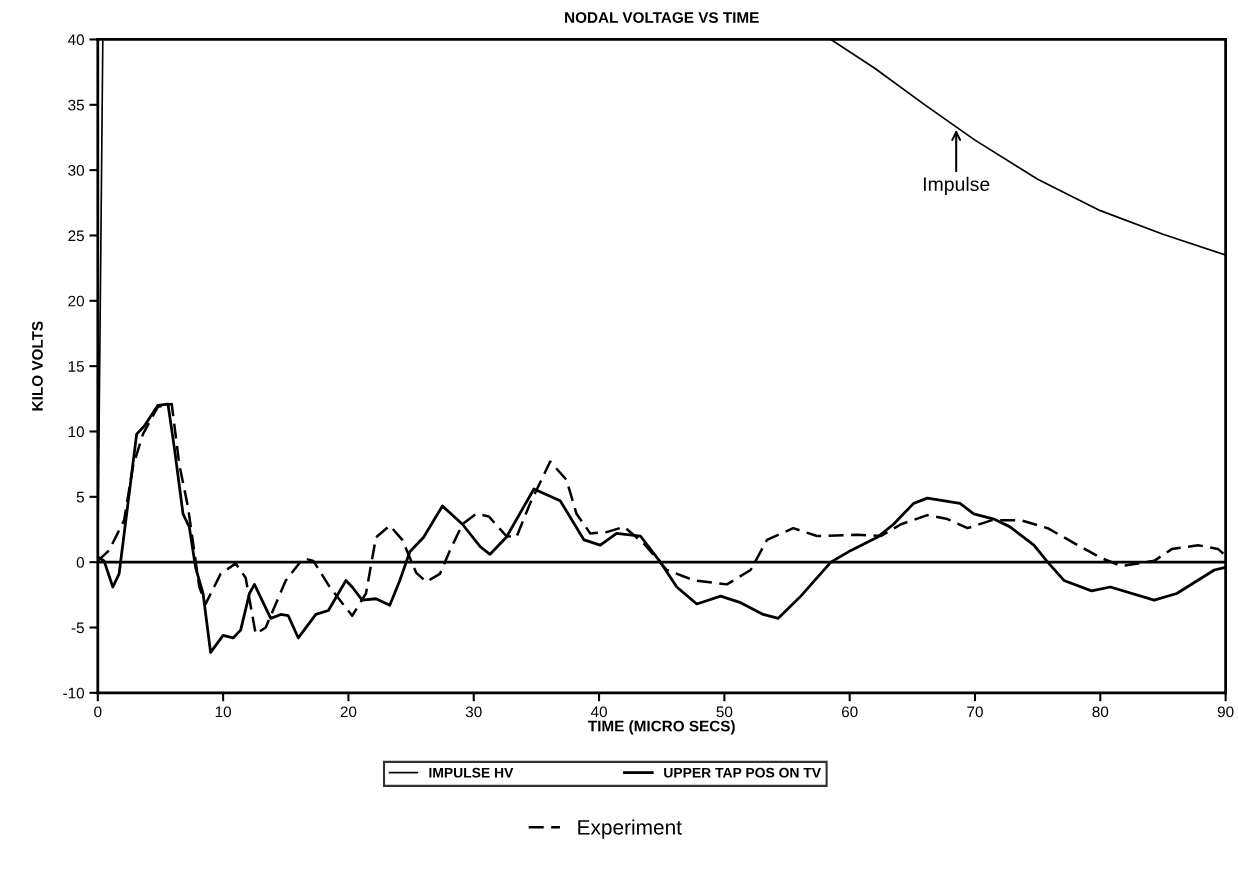  What do you see at coordinates (37, 366) in the screenshot?
I see `y-axis-title: KILO VOLTS` at bounding box center [37, 366].